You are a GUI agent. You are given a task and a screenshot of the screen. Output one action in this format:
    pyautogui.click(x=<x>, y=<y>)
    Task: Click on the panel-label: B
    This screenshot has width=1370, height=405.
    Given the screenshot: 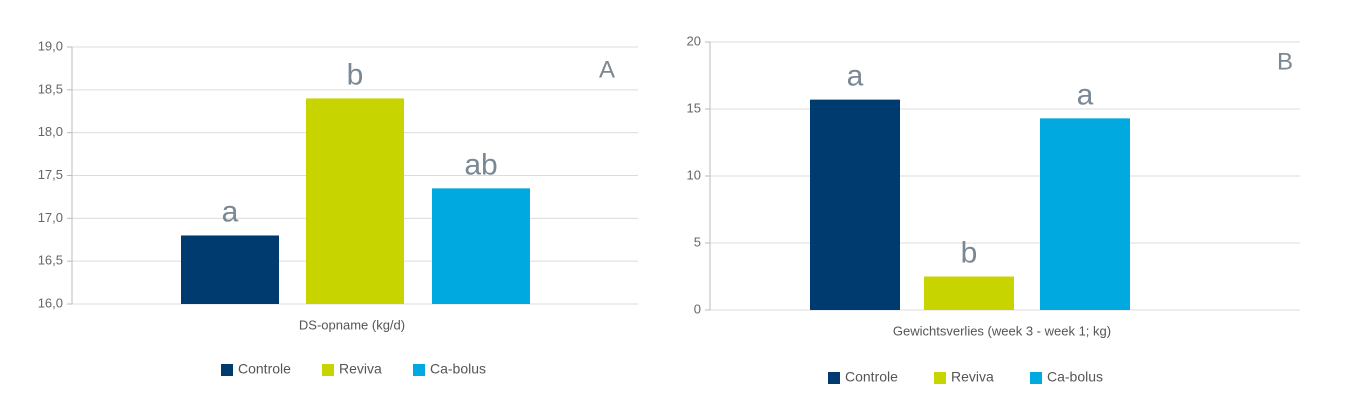 What is the action you would take?
    pyautogui.click(x=1285, y=61)
    